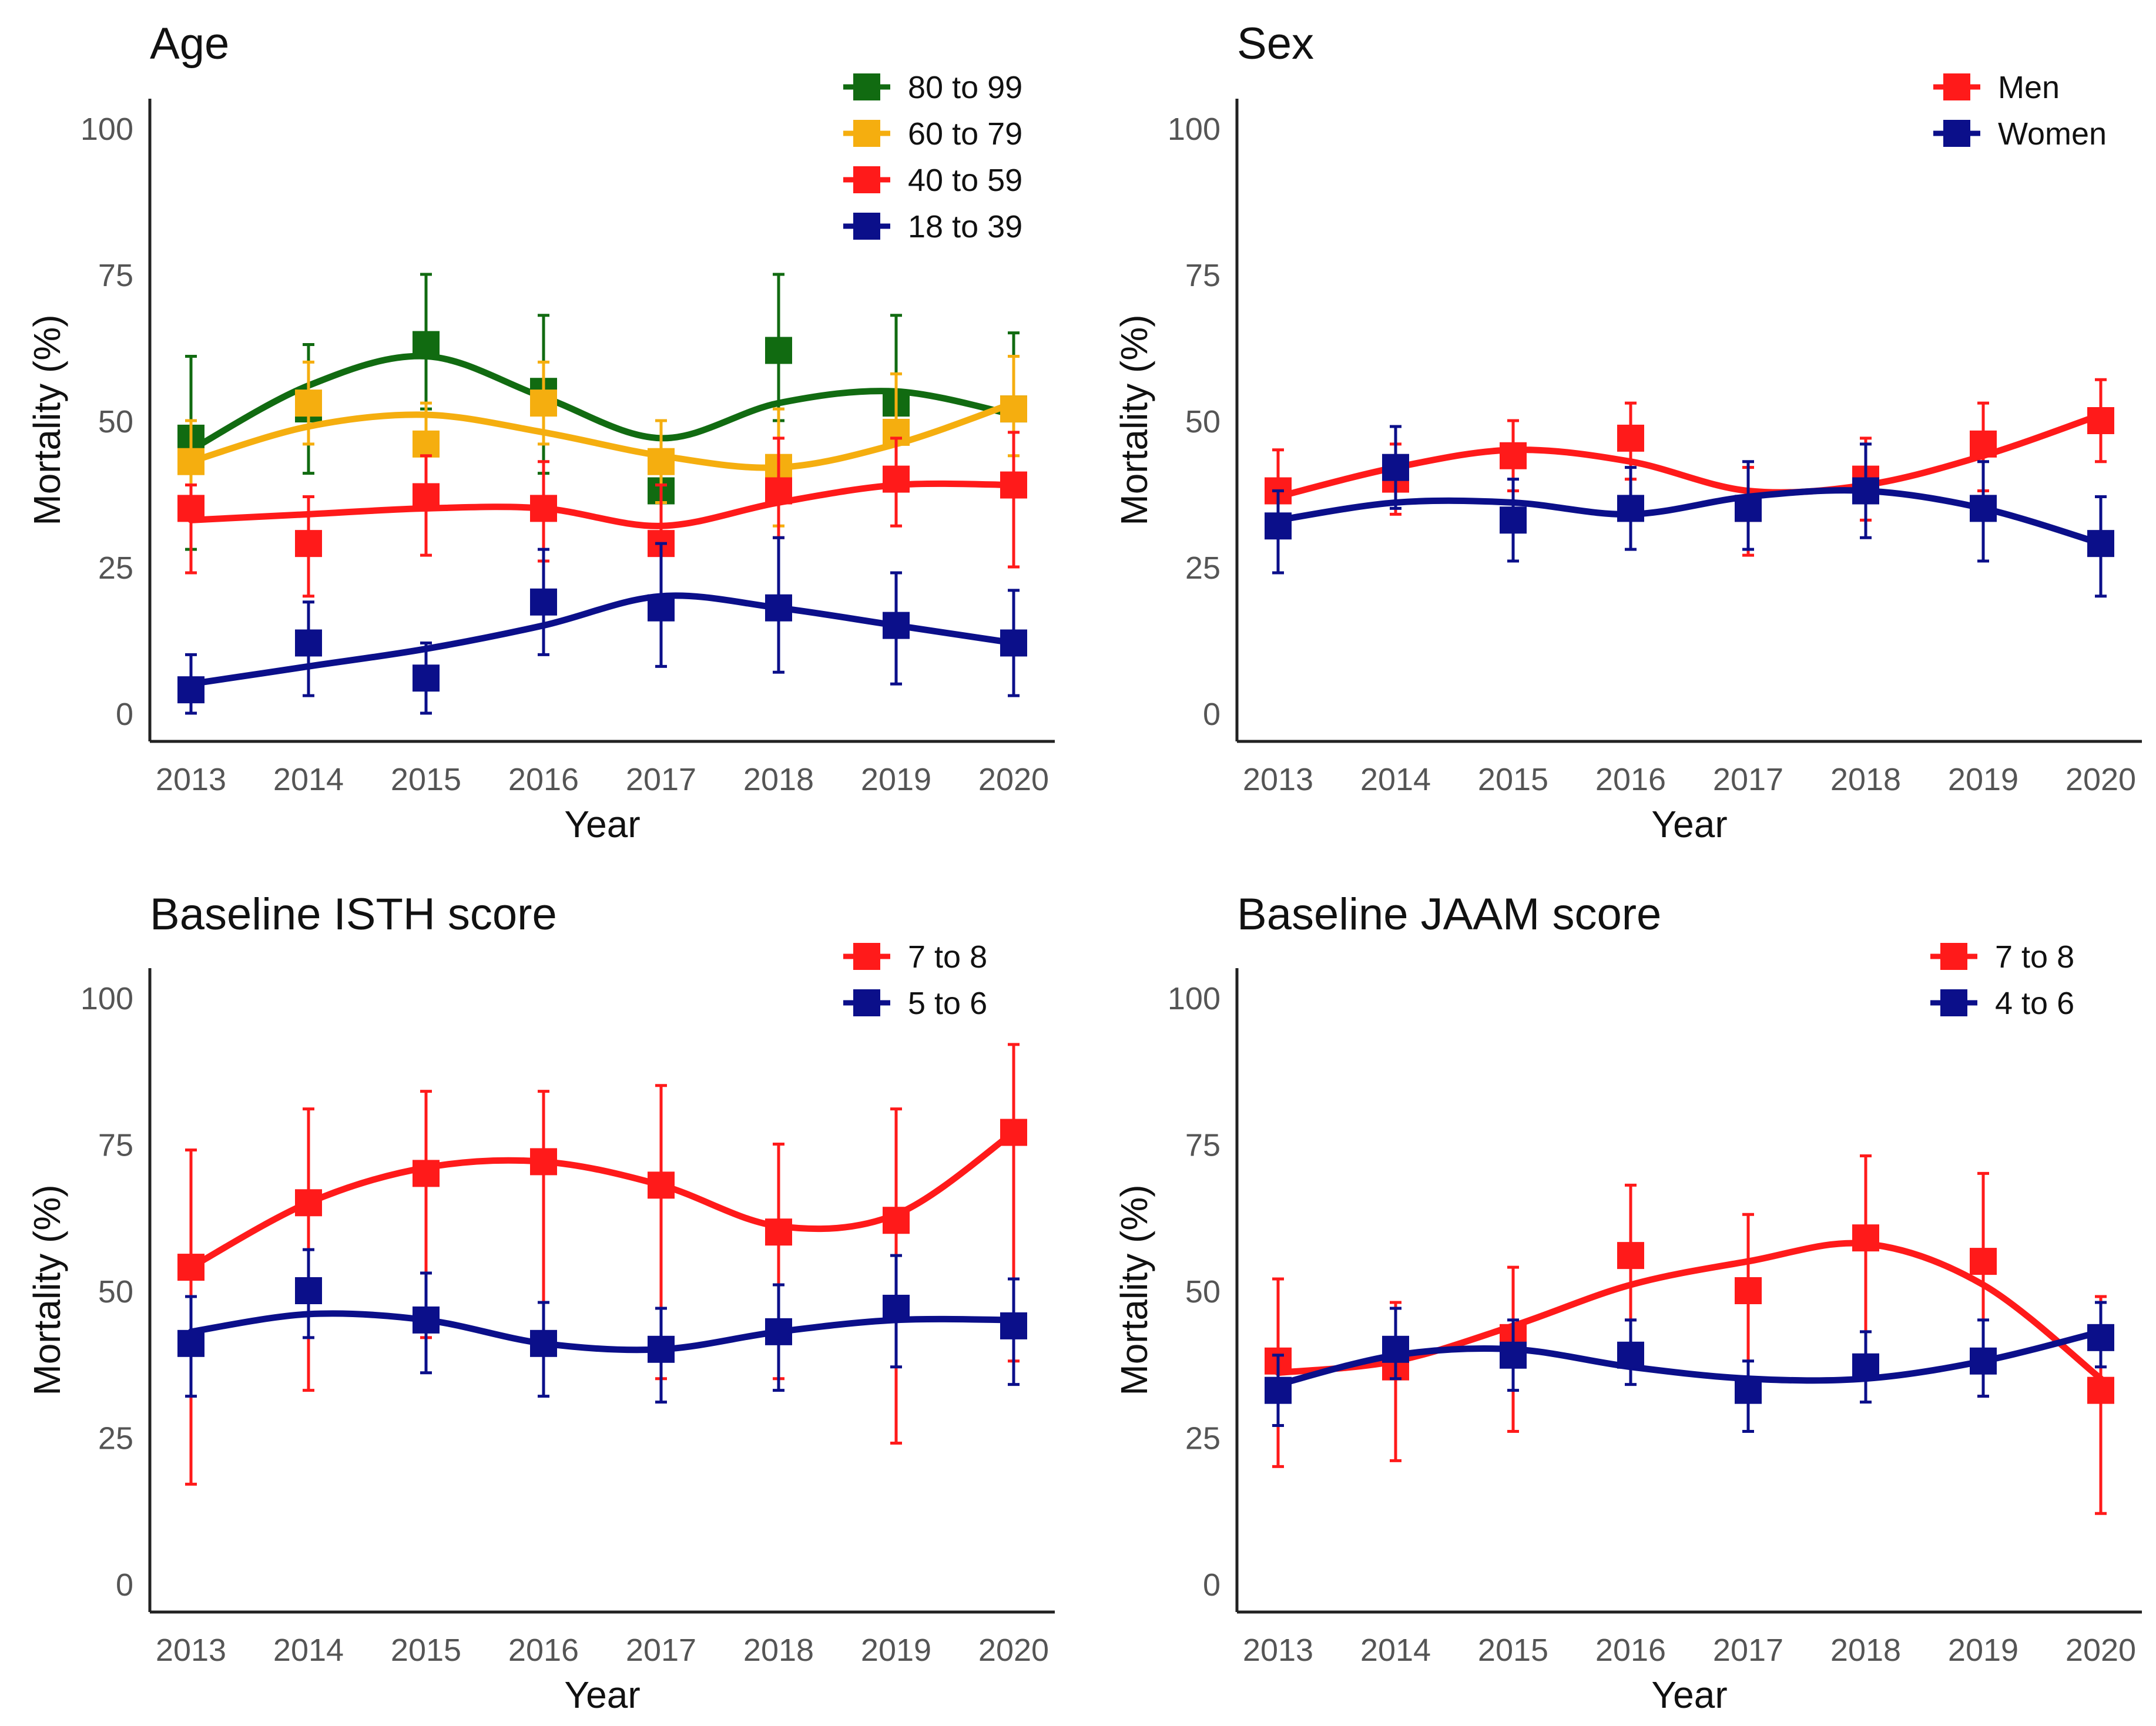 The height and width of the screenshot is (1726, 2156). I want to click on legend-label: 7 to 8, so click(2034, 957).